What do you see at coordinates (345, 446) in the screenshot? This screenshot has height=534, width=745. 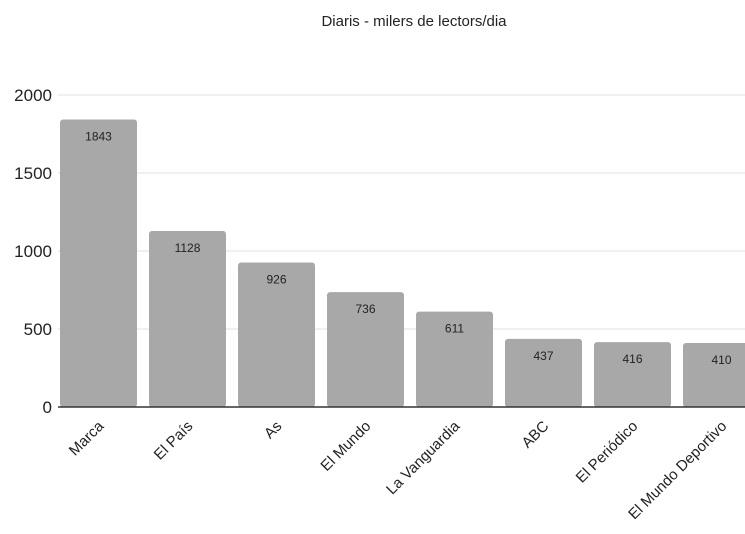 I see `x-tick-label: El Mundo` at bounding box center [345, 446].